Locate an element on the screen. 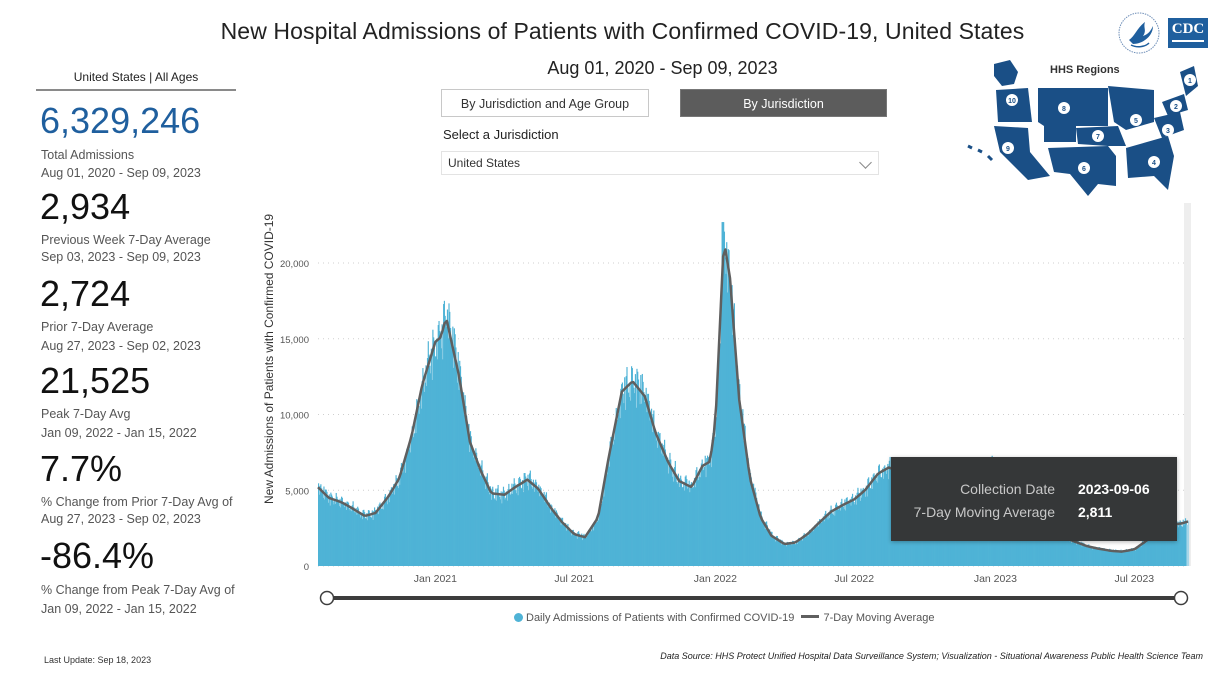 The height and width of the screenshot is (675, 1217). slider-start-handle is located at coordinates (327, 598).